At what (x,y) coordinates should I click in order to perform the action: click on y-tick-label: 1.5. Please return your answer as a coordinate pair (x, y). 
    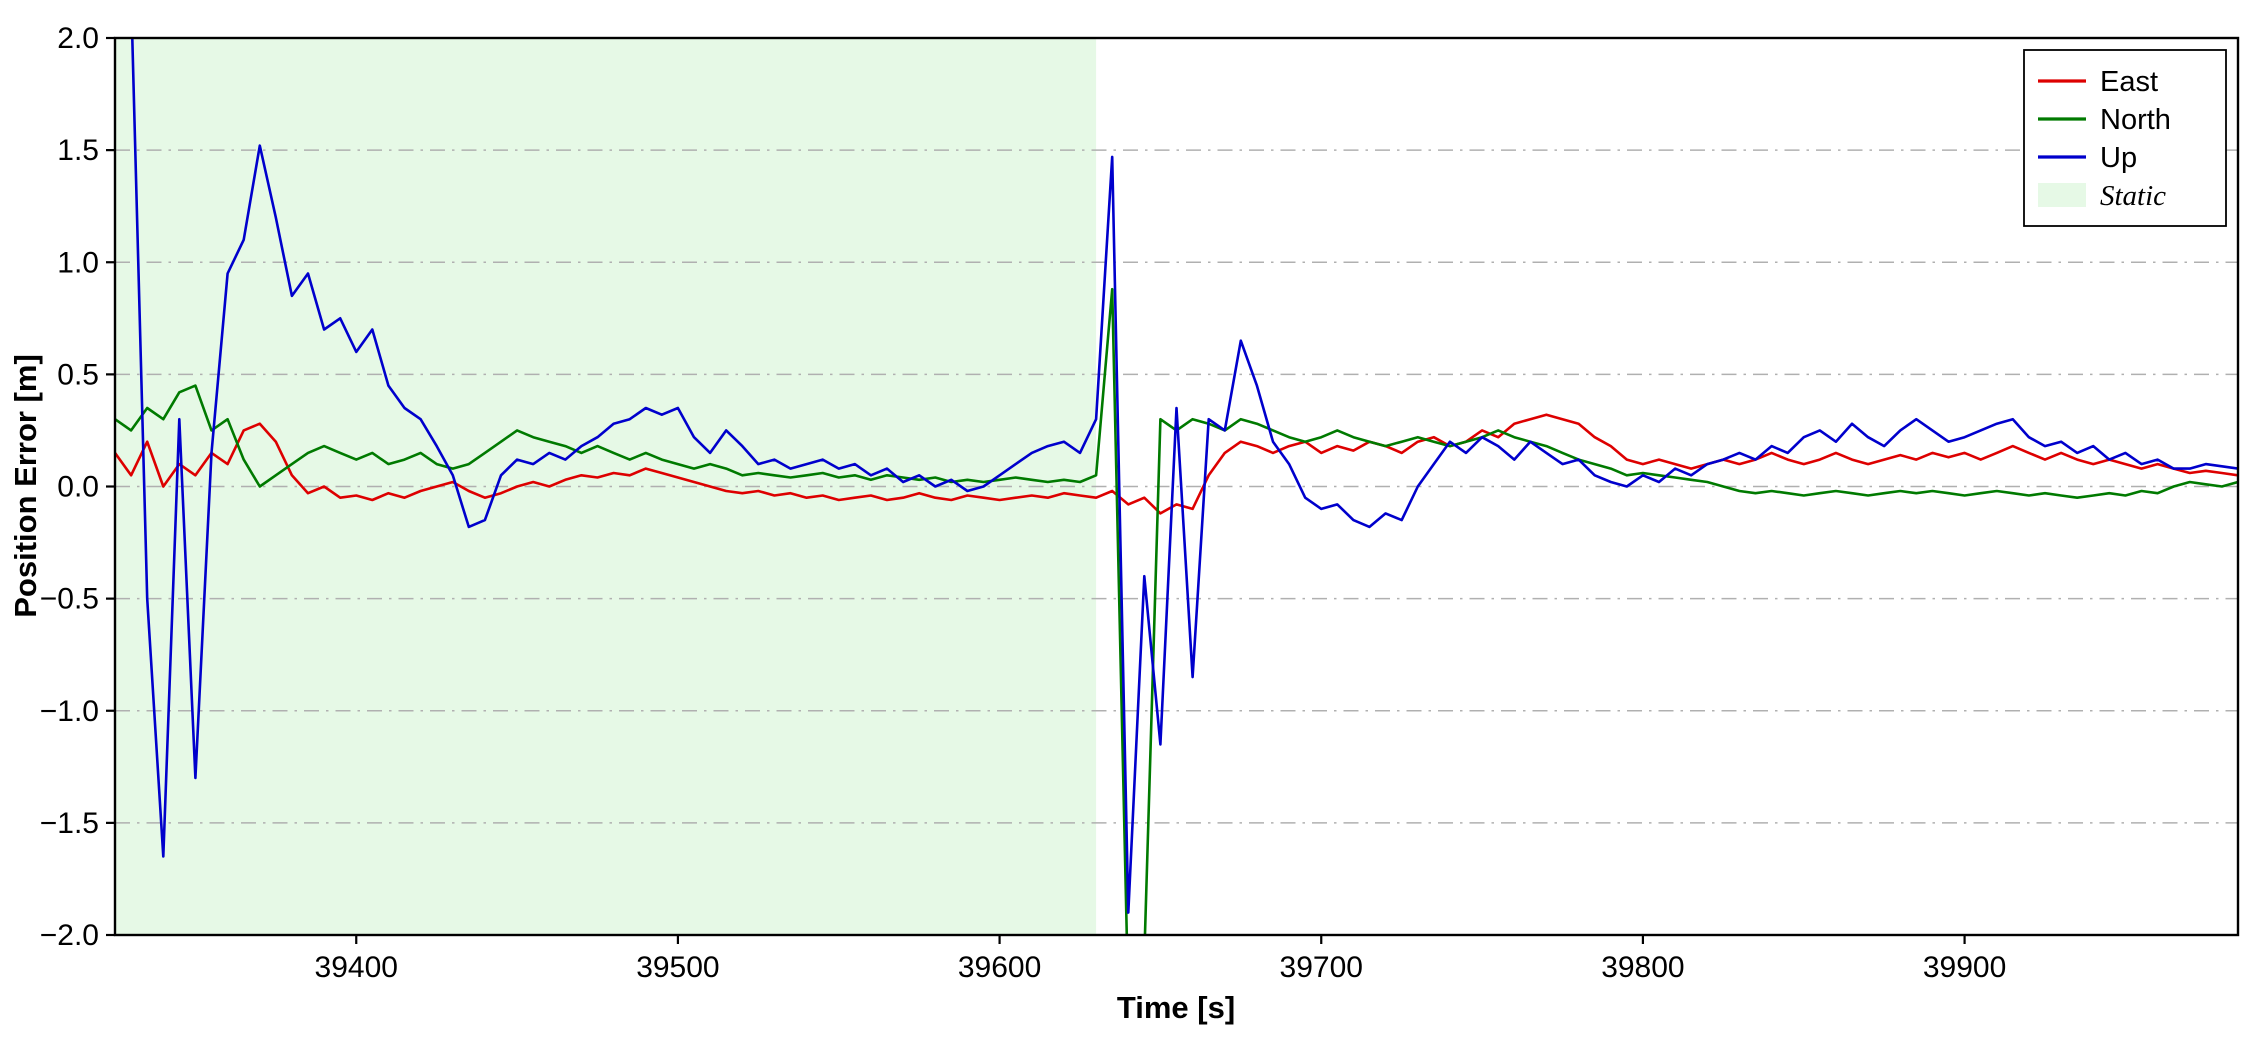
    Looking at the image, I should click on (78, 150).